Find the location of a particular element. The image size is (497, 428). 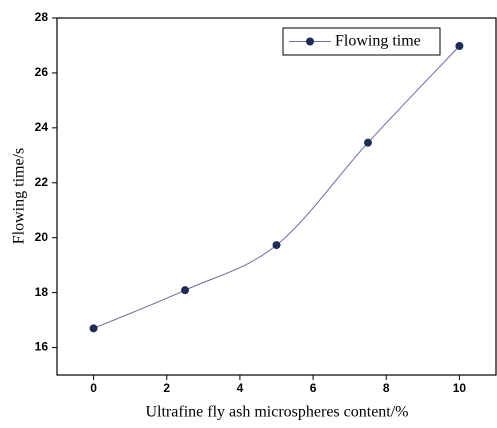

legend-marker is located at coordinates (310, 41).